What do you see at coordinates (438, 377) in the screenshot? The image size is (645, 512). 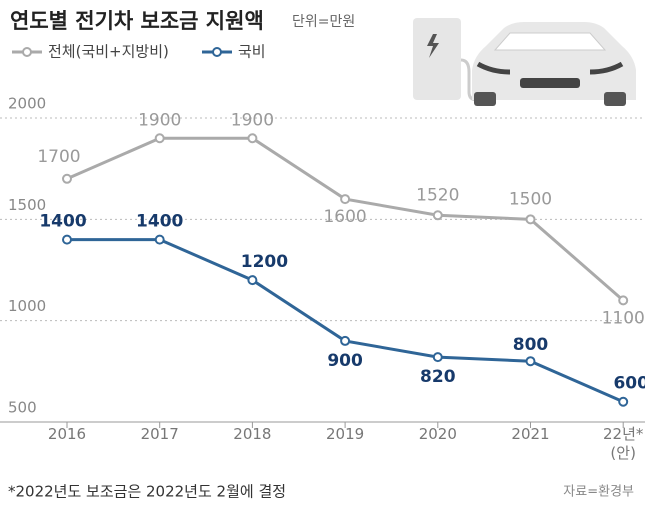 I see `data-label: 820` at bounding box center [438, 377].